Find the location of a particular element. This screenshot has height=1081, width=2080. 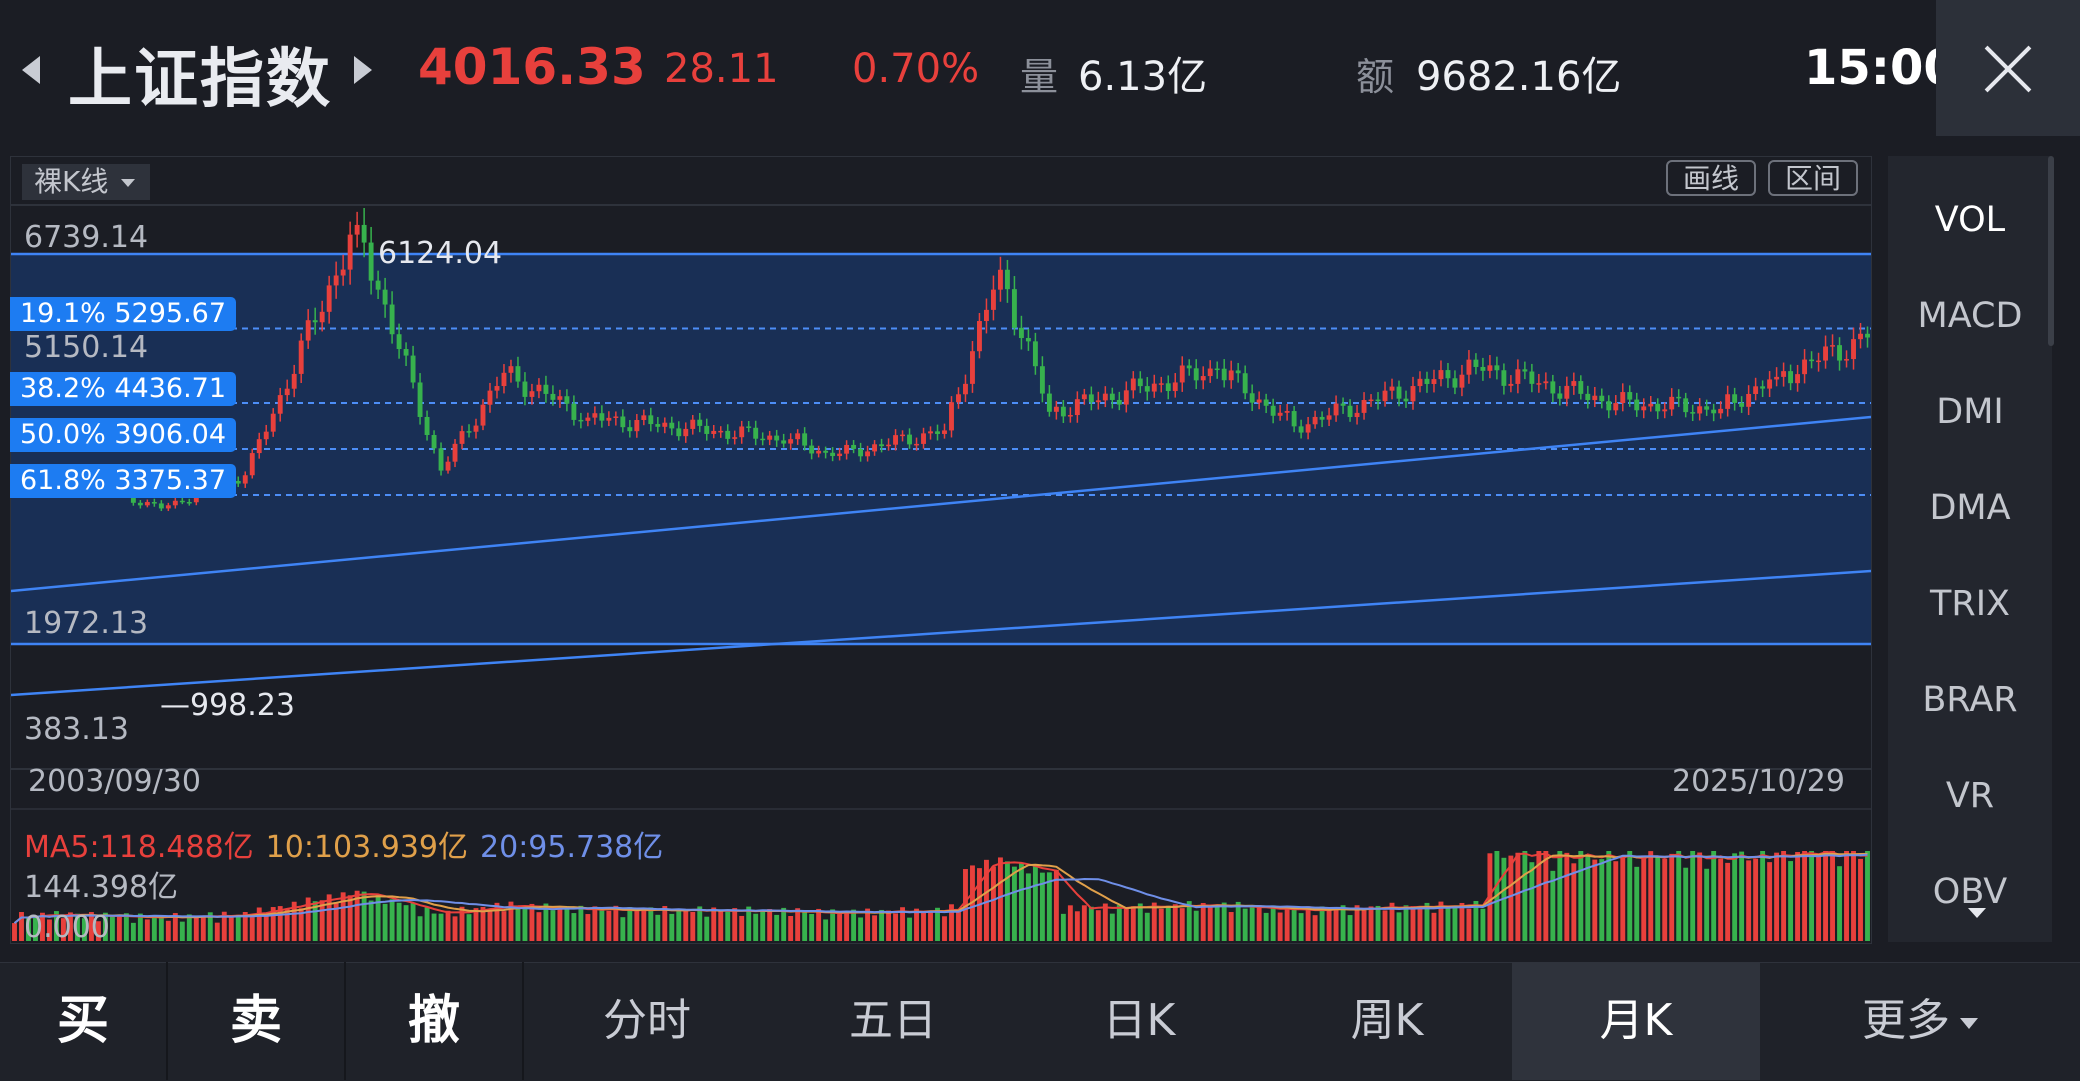

indicator-obv: OBV is located at coordinates (1970, 892).